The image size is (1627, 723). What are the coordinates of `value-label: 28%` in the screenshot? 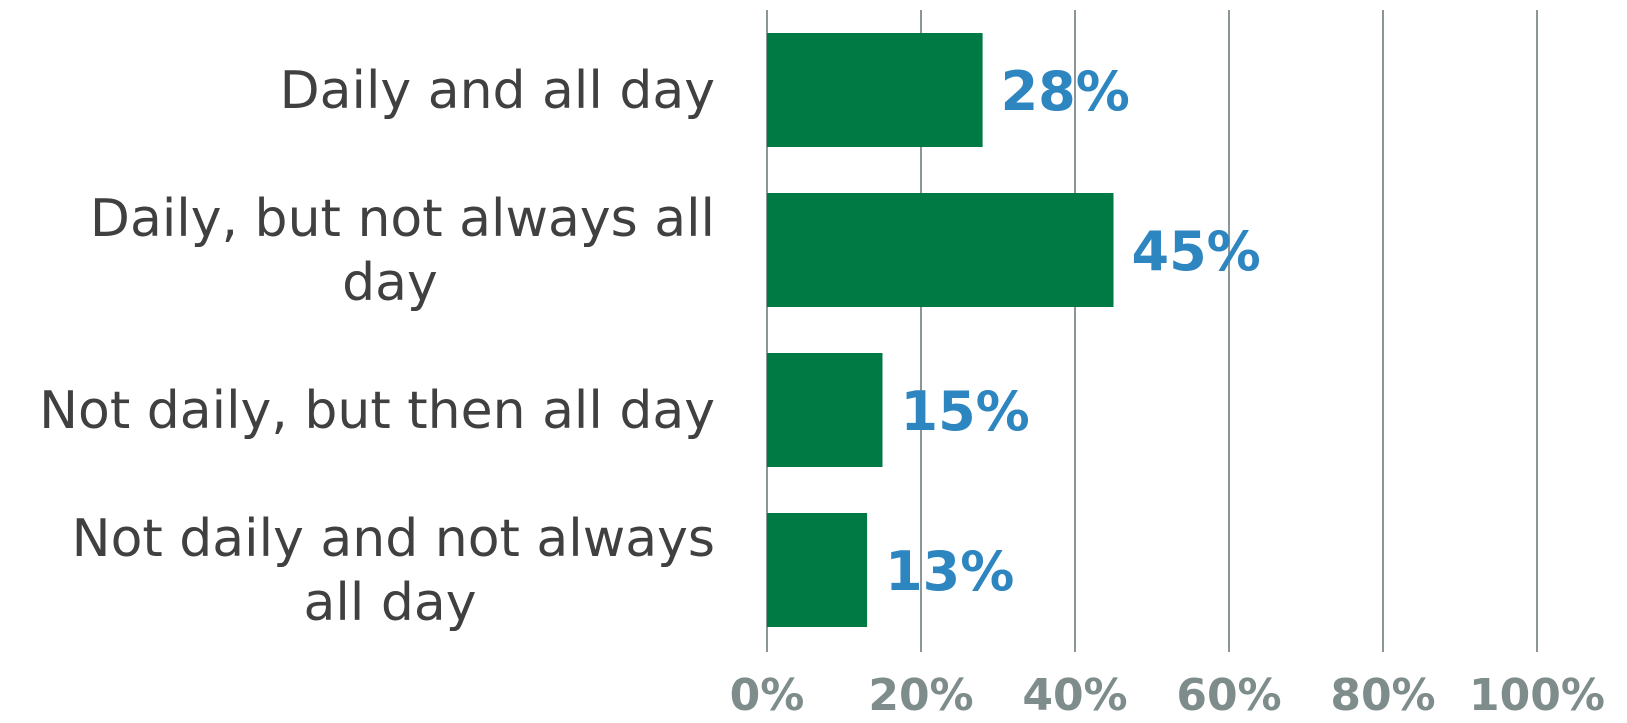 It's located at (1065, 91).